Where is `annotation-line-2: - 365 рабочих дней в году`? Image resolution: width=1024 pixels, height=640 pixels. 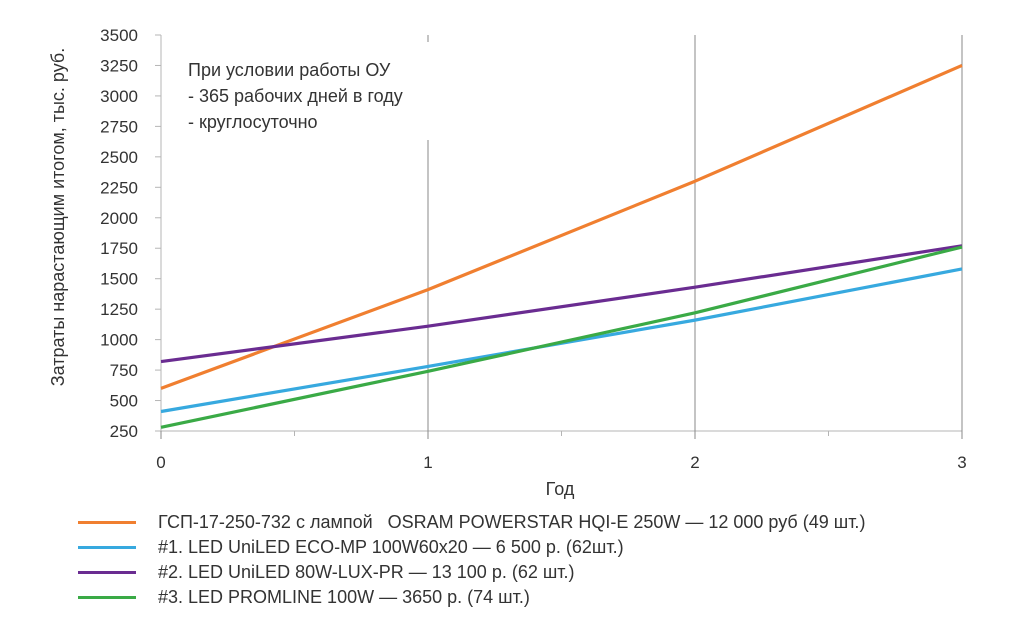
annotation-line-2: - 365 рабочих дней в году is located at coordinates (295, 96).